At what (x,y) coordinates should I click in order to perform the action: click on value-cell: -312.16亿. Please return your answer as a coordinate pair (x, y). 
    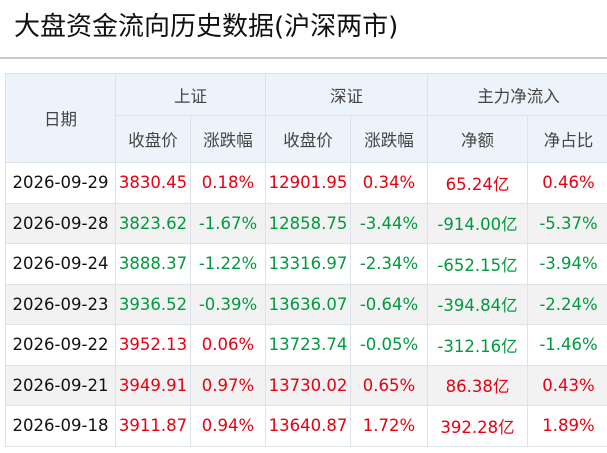
    Looking at the image, I should click on (477, 345).